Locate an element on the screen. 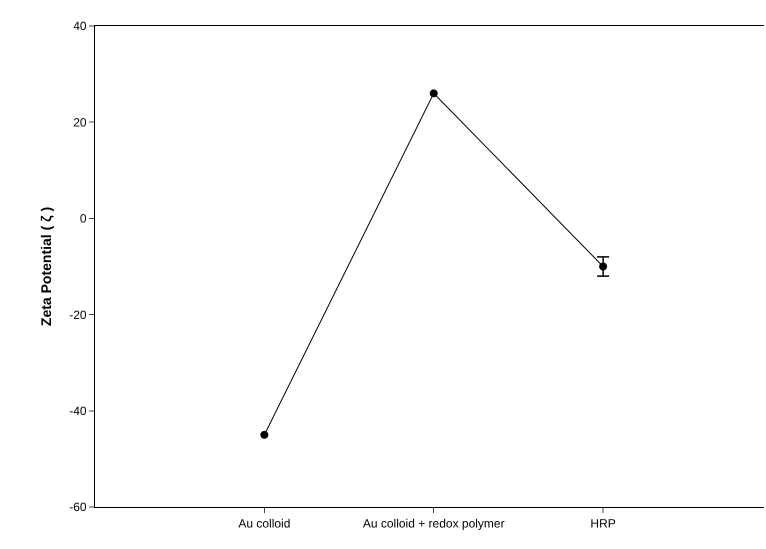 The width and height of the screenshot is (766, 549). x-tick-label: HRP is located at coordinates (603, 523).